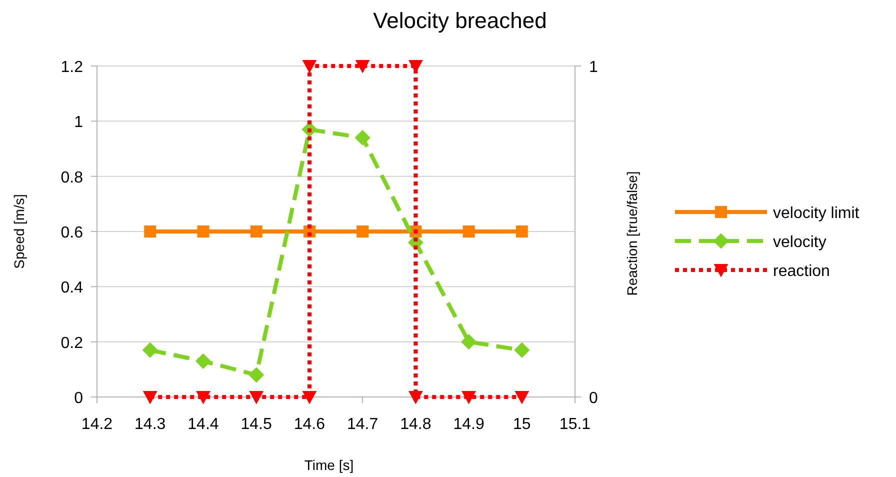 This screenshot has width=896, height=477. What do you see at coordinates (150, 424) in the screenshot?
I see `x-tick-label: 14.3` at bounding box center [150, 424].